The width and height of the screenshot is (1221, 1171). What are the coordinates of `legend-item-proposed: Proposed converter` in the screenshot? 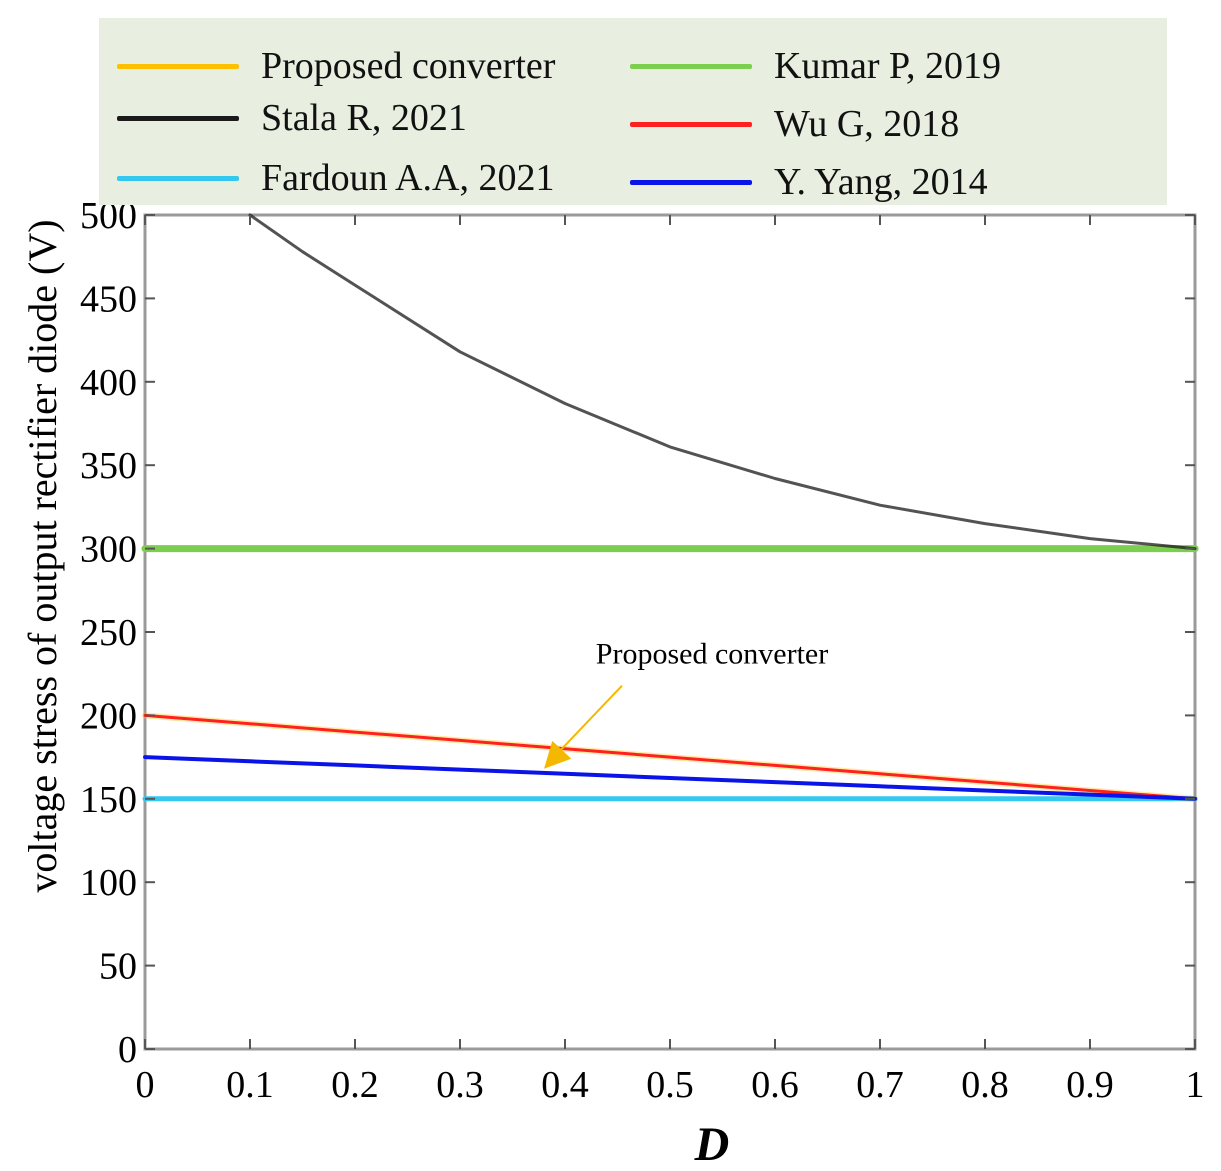 It's located at (336, 66).